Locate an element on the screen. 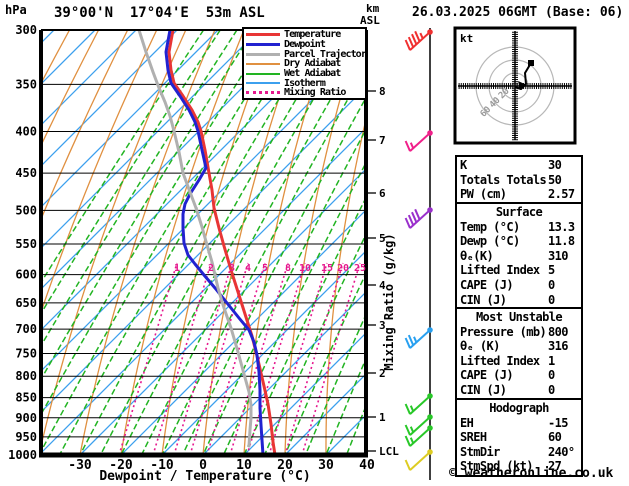 This screenshot has height=486, width=629. legend-item-temperature: Temperature is located at coordinates (304, 34).